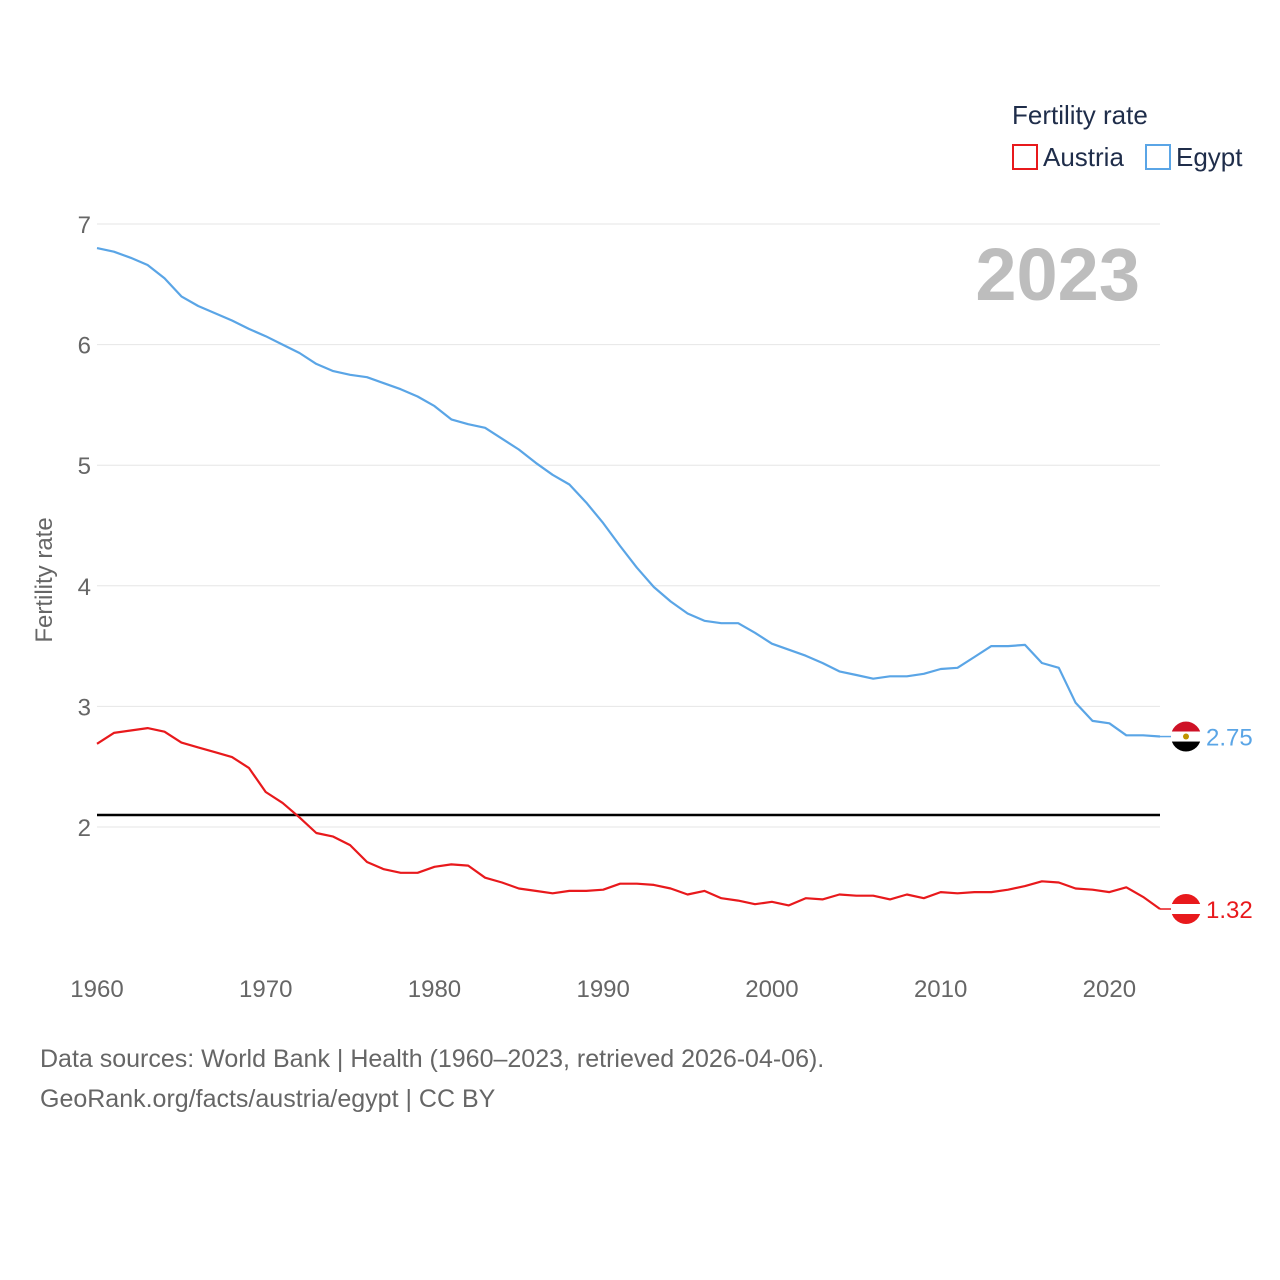  I want to click on legend-label-austria: Austria, so click(1083, 157).